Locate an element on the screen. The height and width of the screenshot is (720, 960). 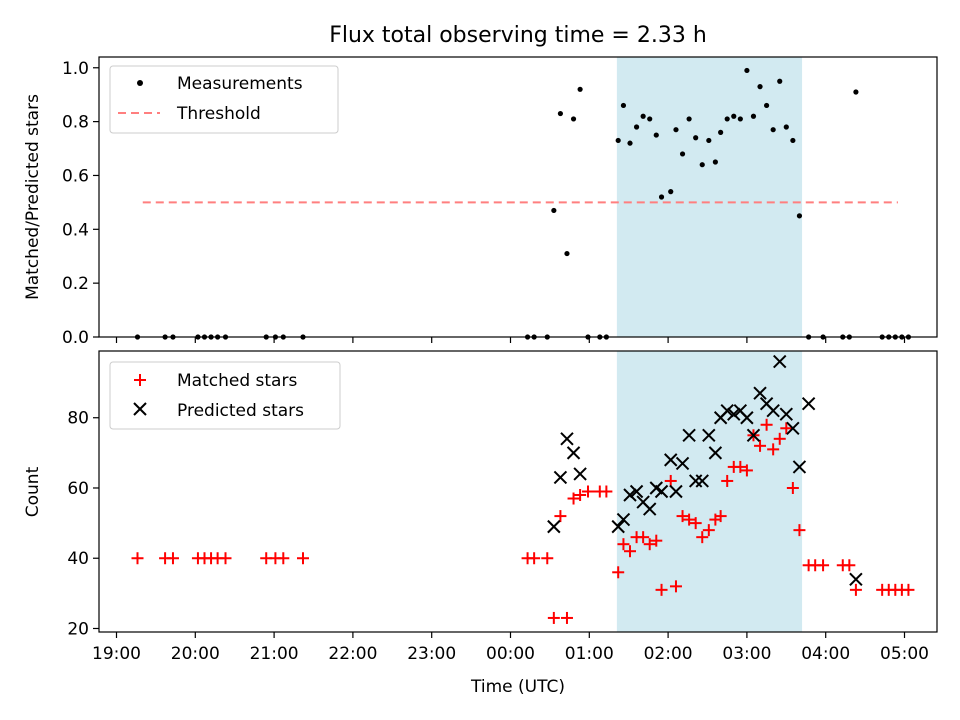
x-tick-label: 00:00 is located at coordinates (510, 654).